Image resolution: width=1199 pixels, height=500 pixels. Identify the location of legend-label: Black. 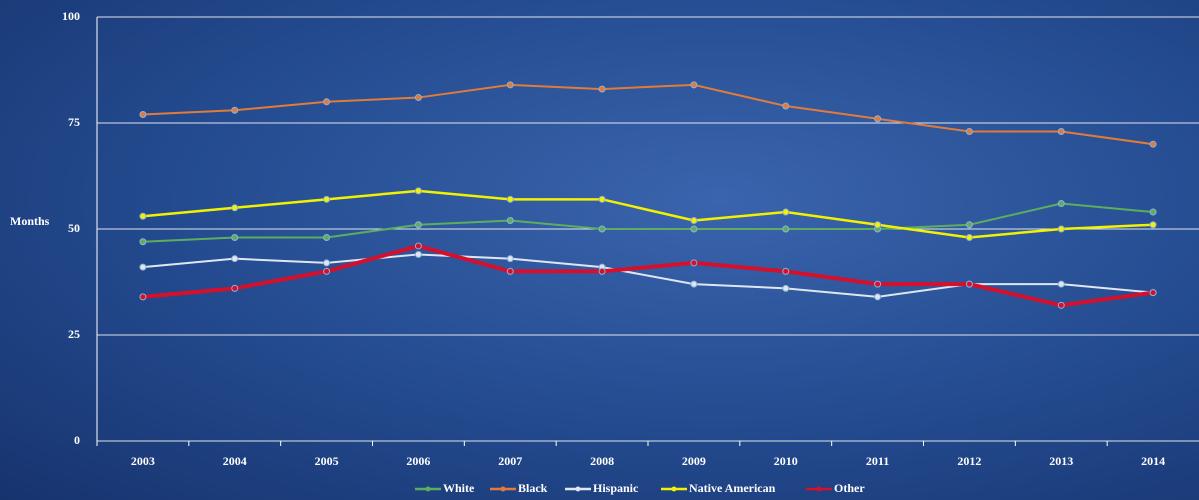
(533, 488).